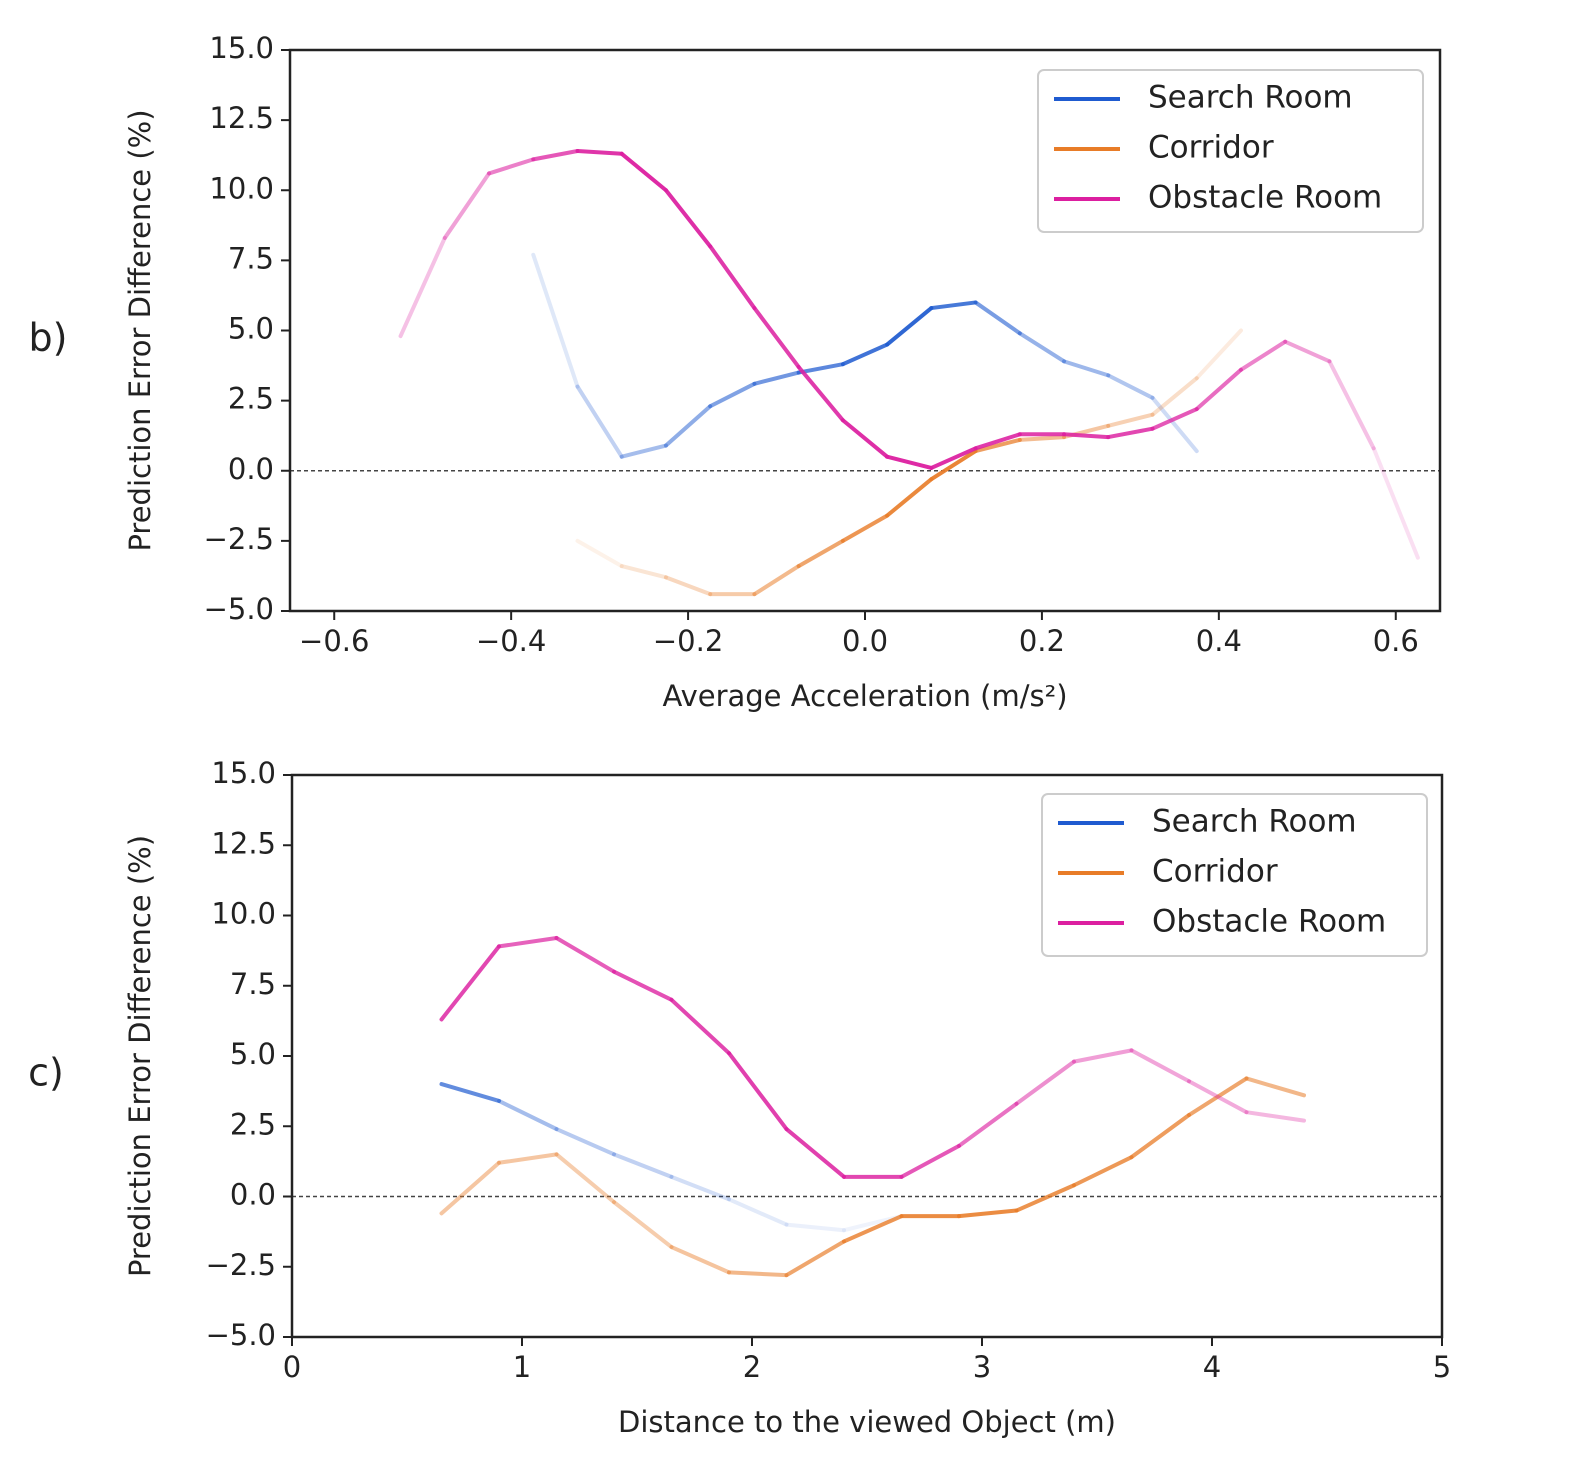  I want to click on x-tick-label: 4, so click(1212, 1367).